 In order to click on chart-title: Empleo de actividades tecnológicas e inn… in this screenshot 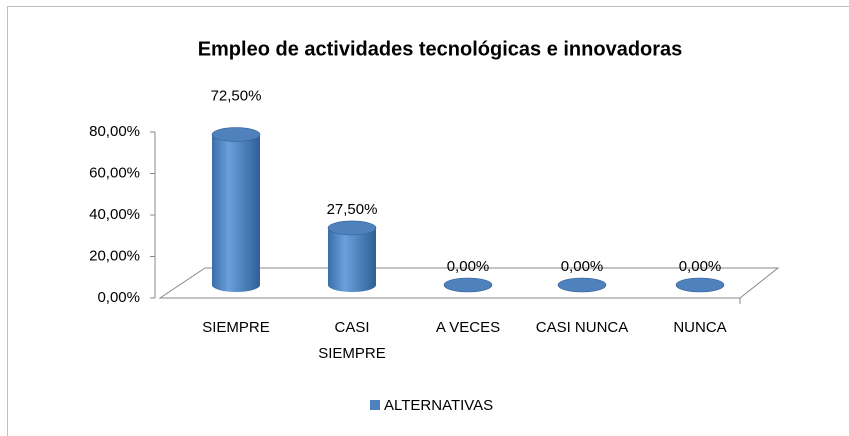, I will do `click(440, 49)`.